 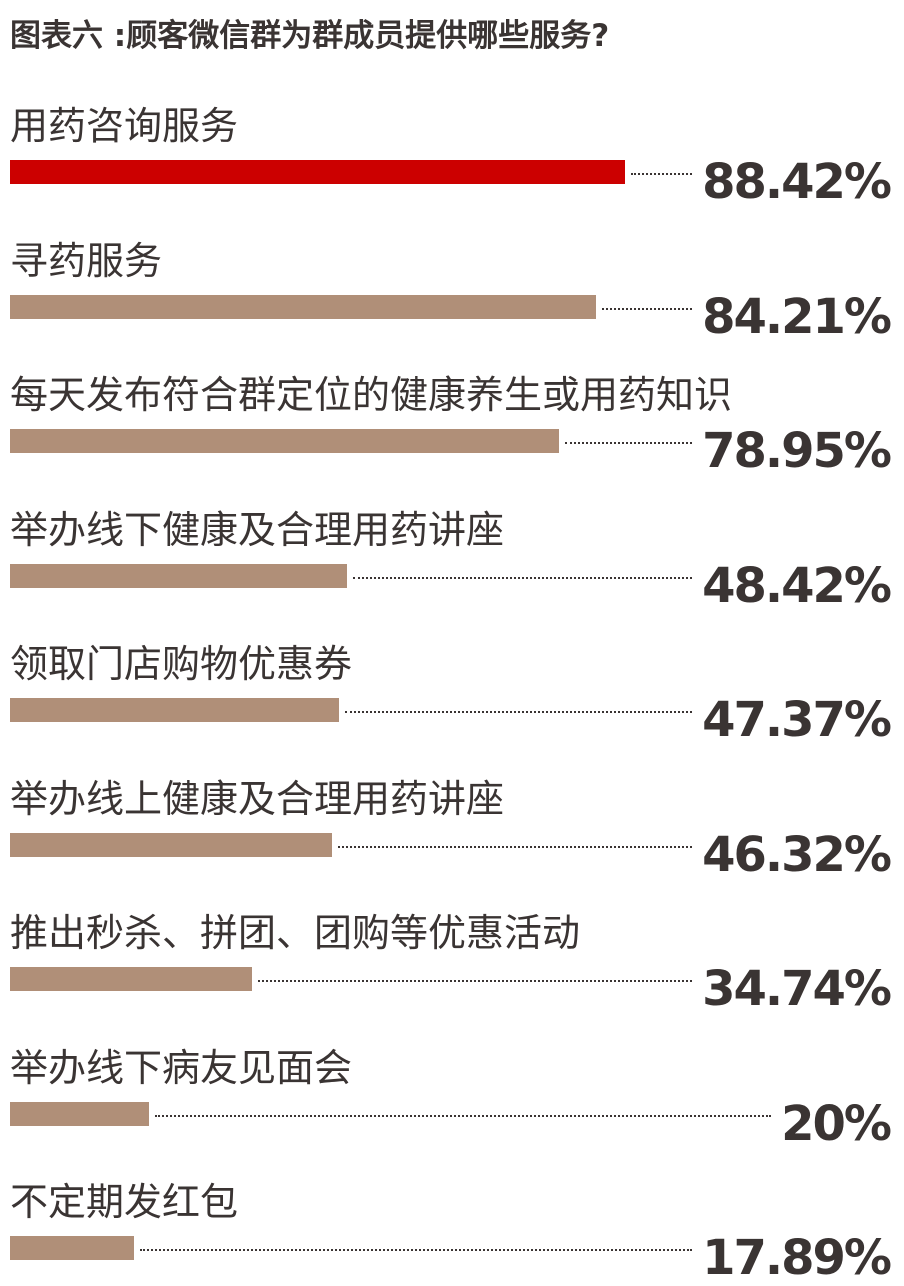 What do you see at coordinates (797, 989) in the screenshot?
I see `value-label: 34.74%` at bounding box center [797, 989].